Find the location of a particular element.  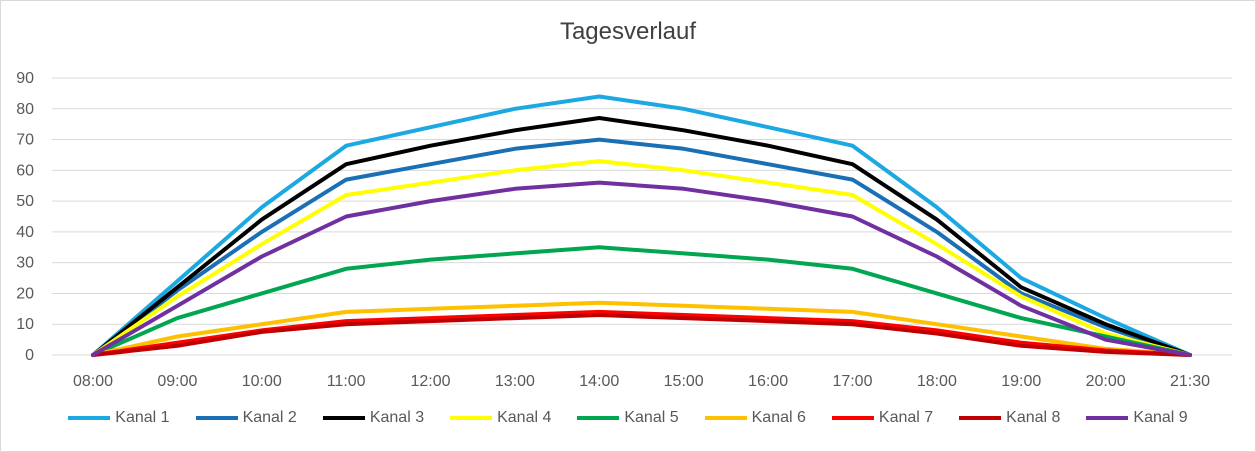

y-tick-label: 40 is located at coordinates (25, 232).